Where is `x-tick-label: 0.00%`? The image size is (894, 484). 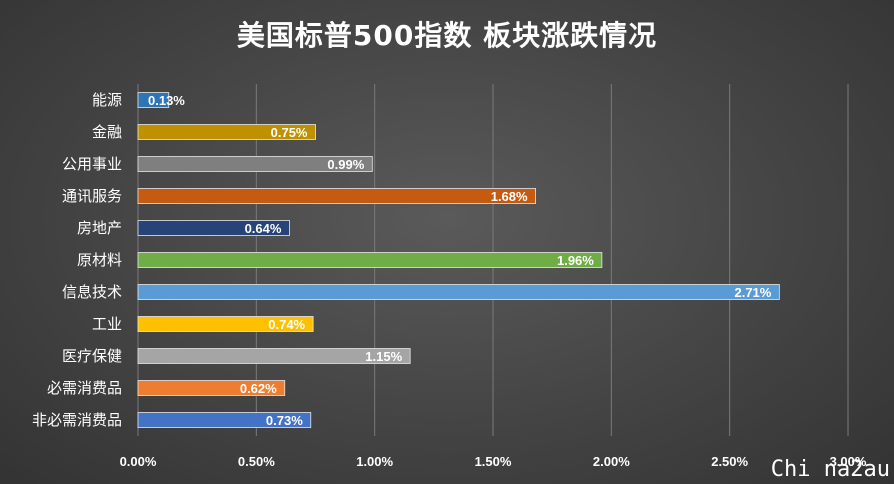 x-tick-label: 0.00% is located at coordinates (138, 461).